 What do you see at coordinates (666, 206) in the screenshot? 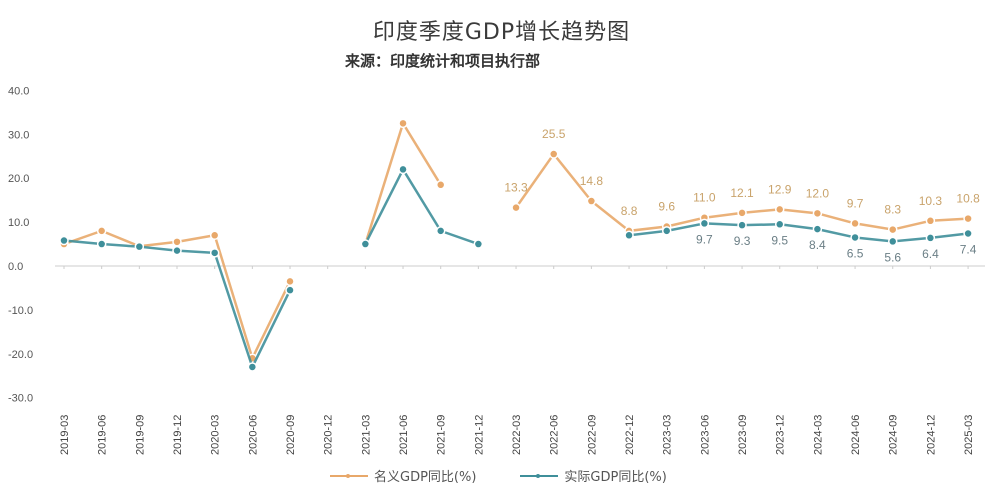
I see `data-label: 9.6` at bounding box center [666, 206].